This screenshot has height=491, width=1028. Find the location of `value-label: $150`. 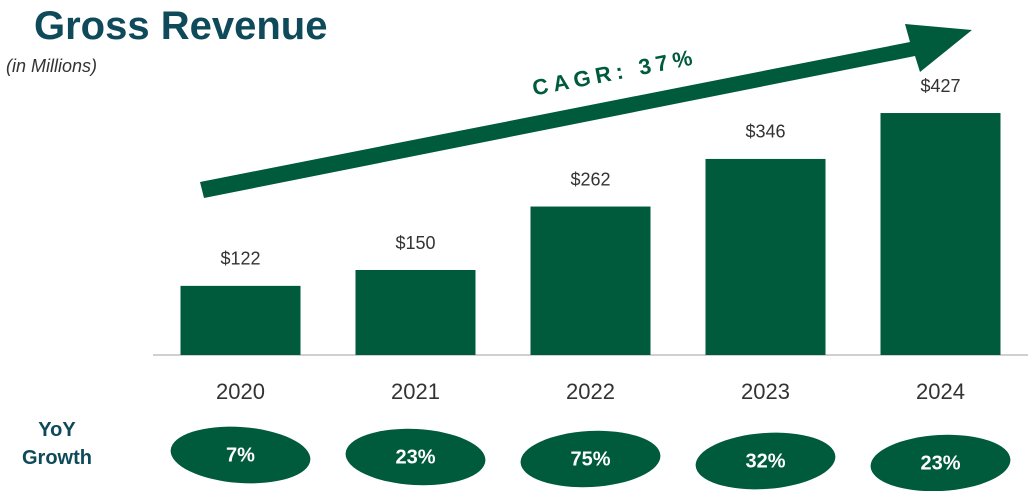

value-label: $150 is located at coordinates (415, 243).